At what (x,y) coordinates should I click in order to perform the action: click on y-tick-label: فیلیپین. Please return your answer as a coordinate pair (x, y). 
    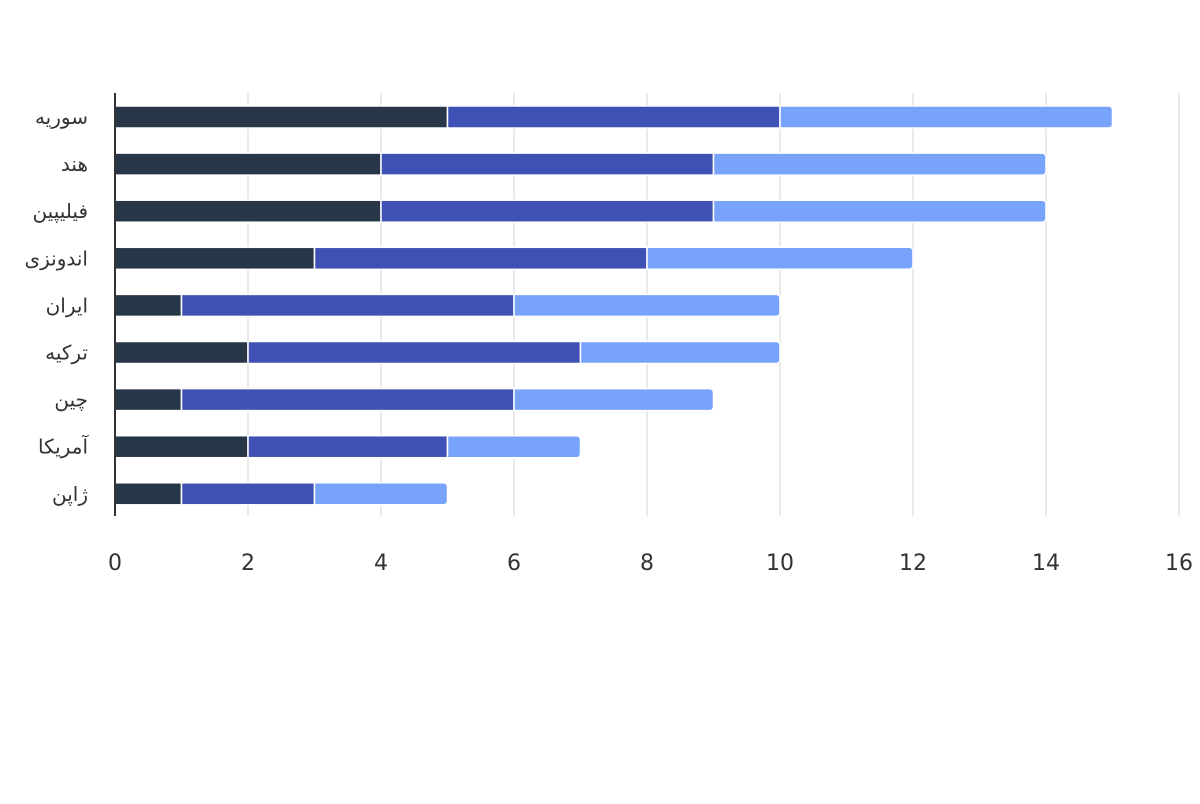
    Looking at the image, I should click on (60, 211).